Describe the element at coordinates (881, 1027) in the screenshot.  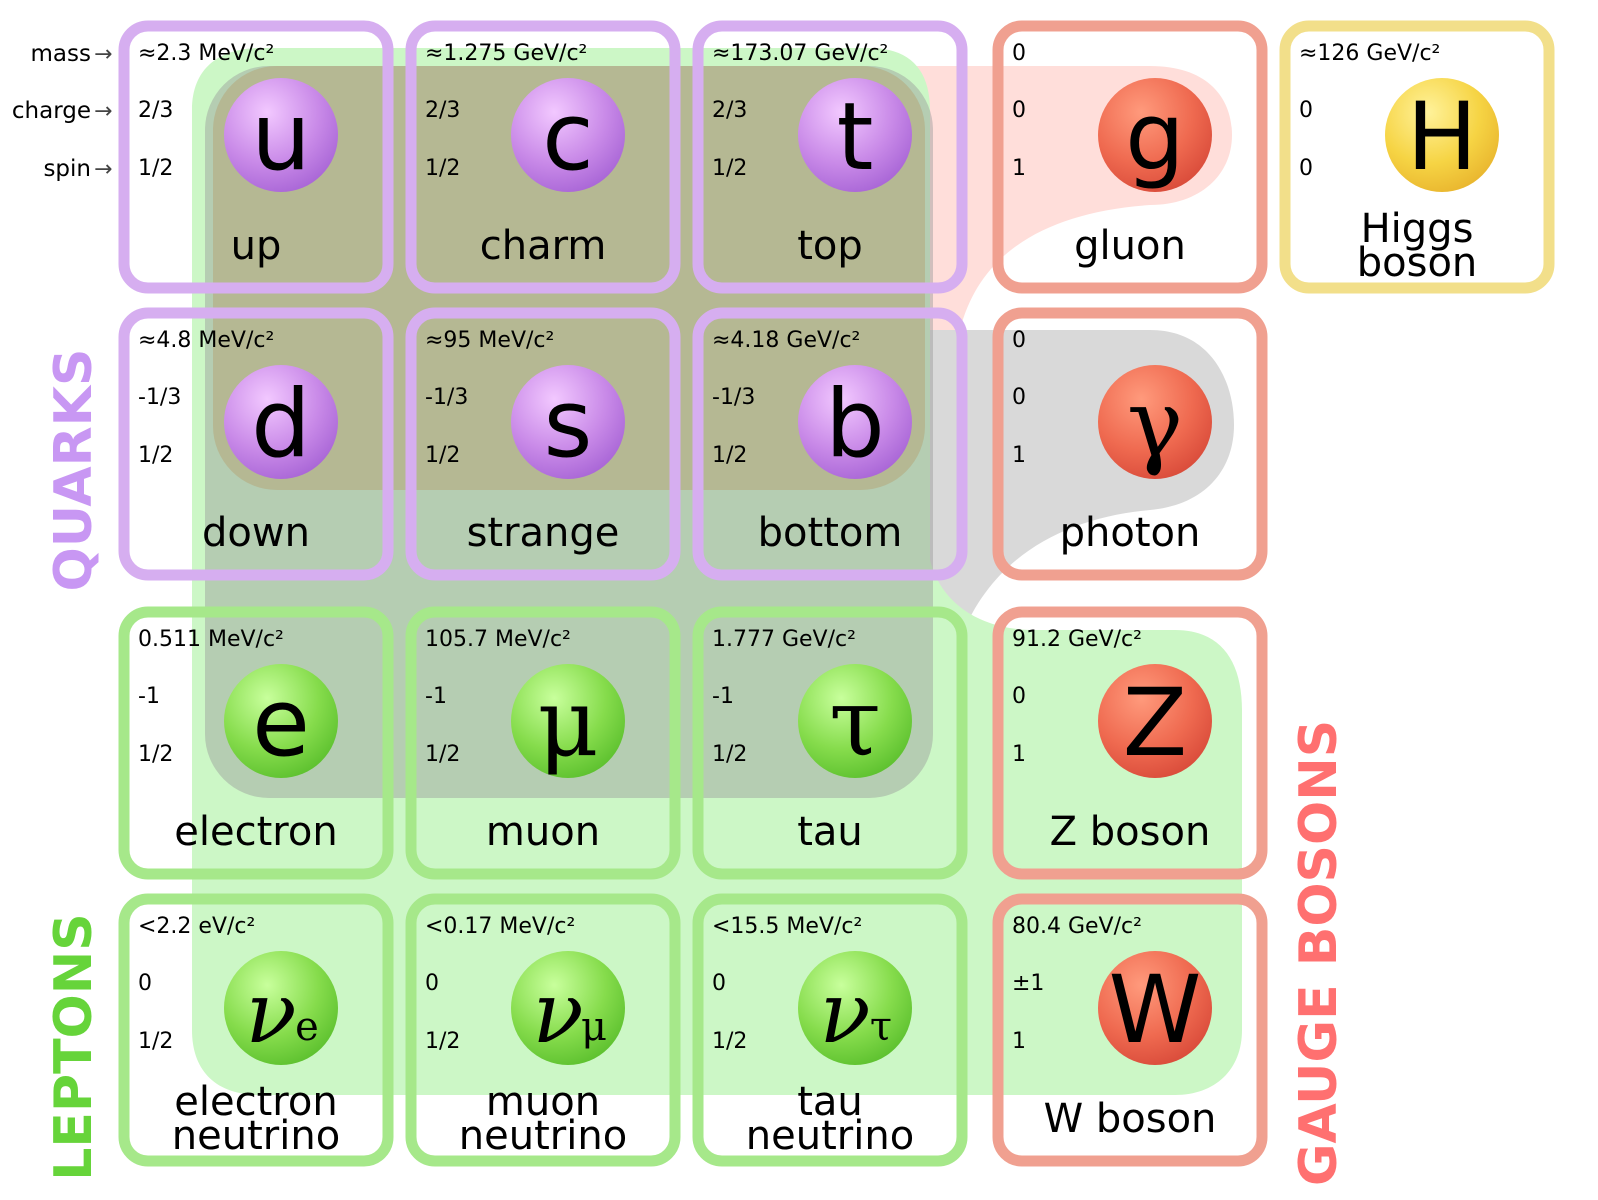
I see `particle-symbol-subscript: τ` at that location.